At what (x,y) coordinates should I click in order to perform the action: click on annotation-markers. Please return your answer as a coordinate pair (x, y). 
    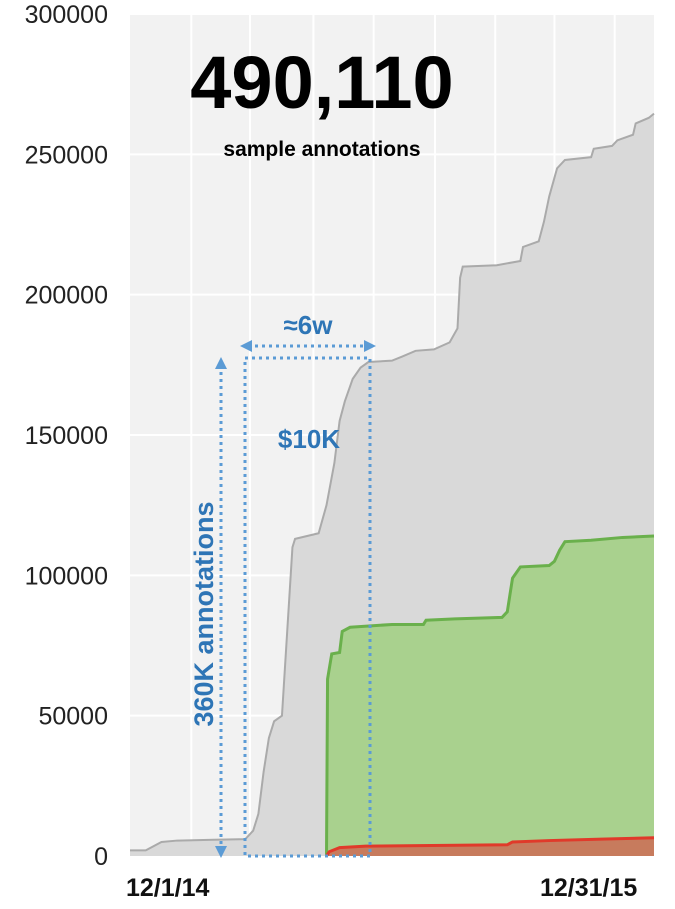
    Looking at the image, I should click on (295, 601).